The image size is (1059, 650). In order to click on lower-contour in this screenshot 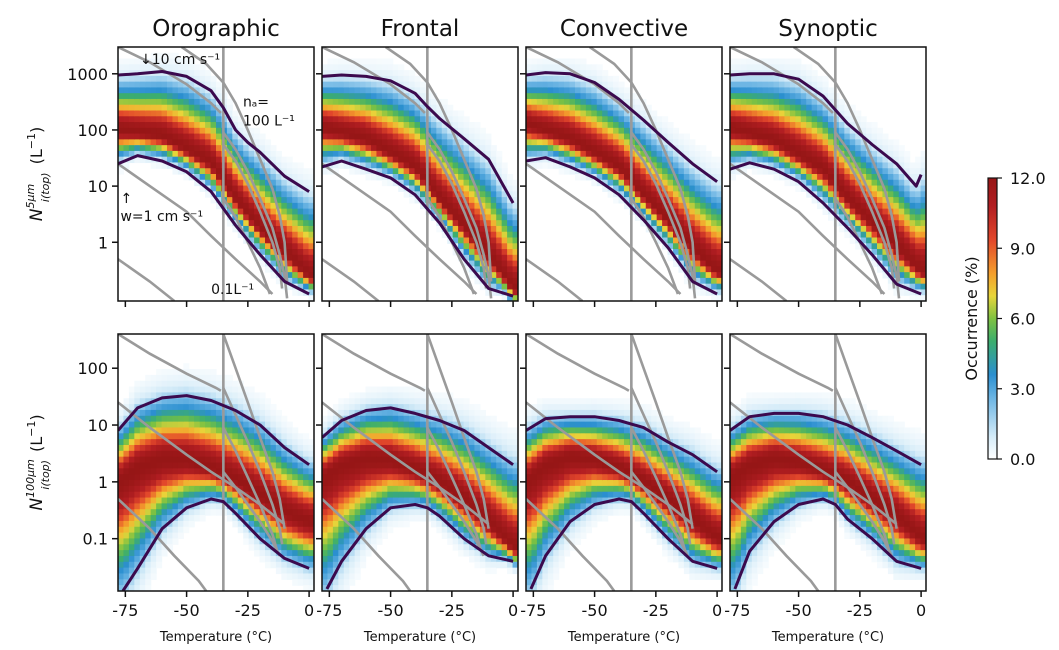, I will do `click(418, 228)`.